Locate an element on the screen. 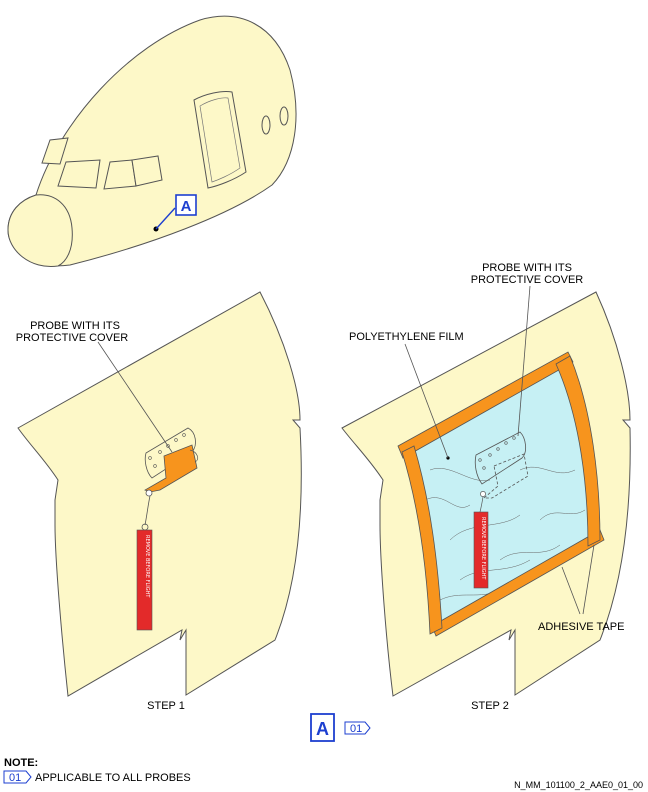 The height and width of the screenshot is (792, 648). passenger-door is located at coordinates (220, 140).